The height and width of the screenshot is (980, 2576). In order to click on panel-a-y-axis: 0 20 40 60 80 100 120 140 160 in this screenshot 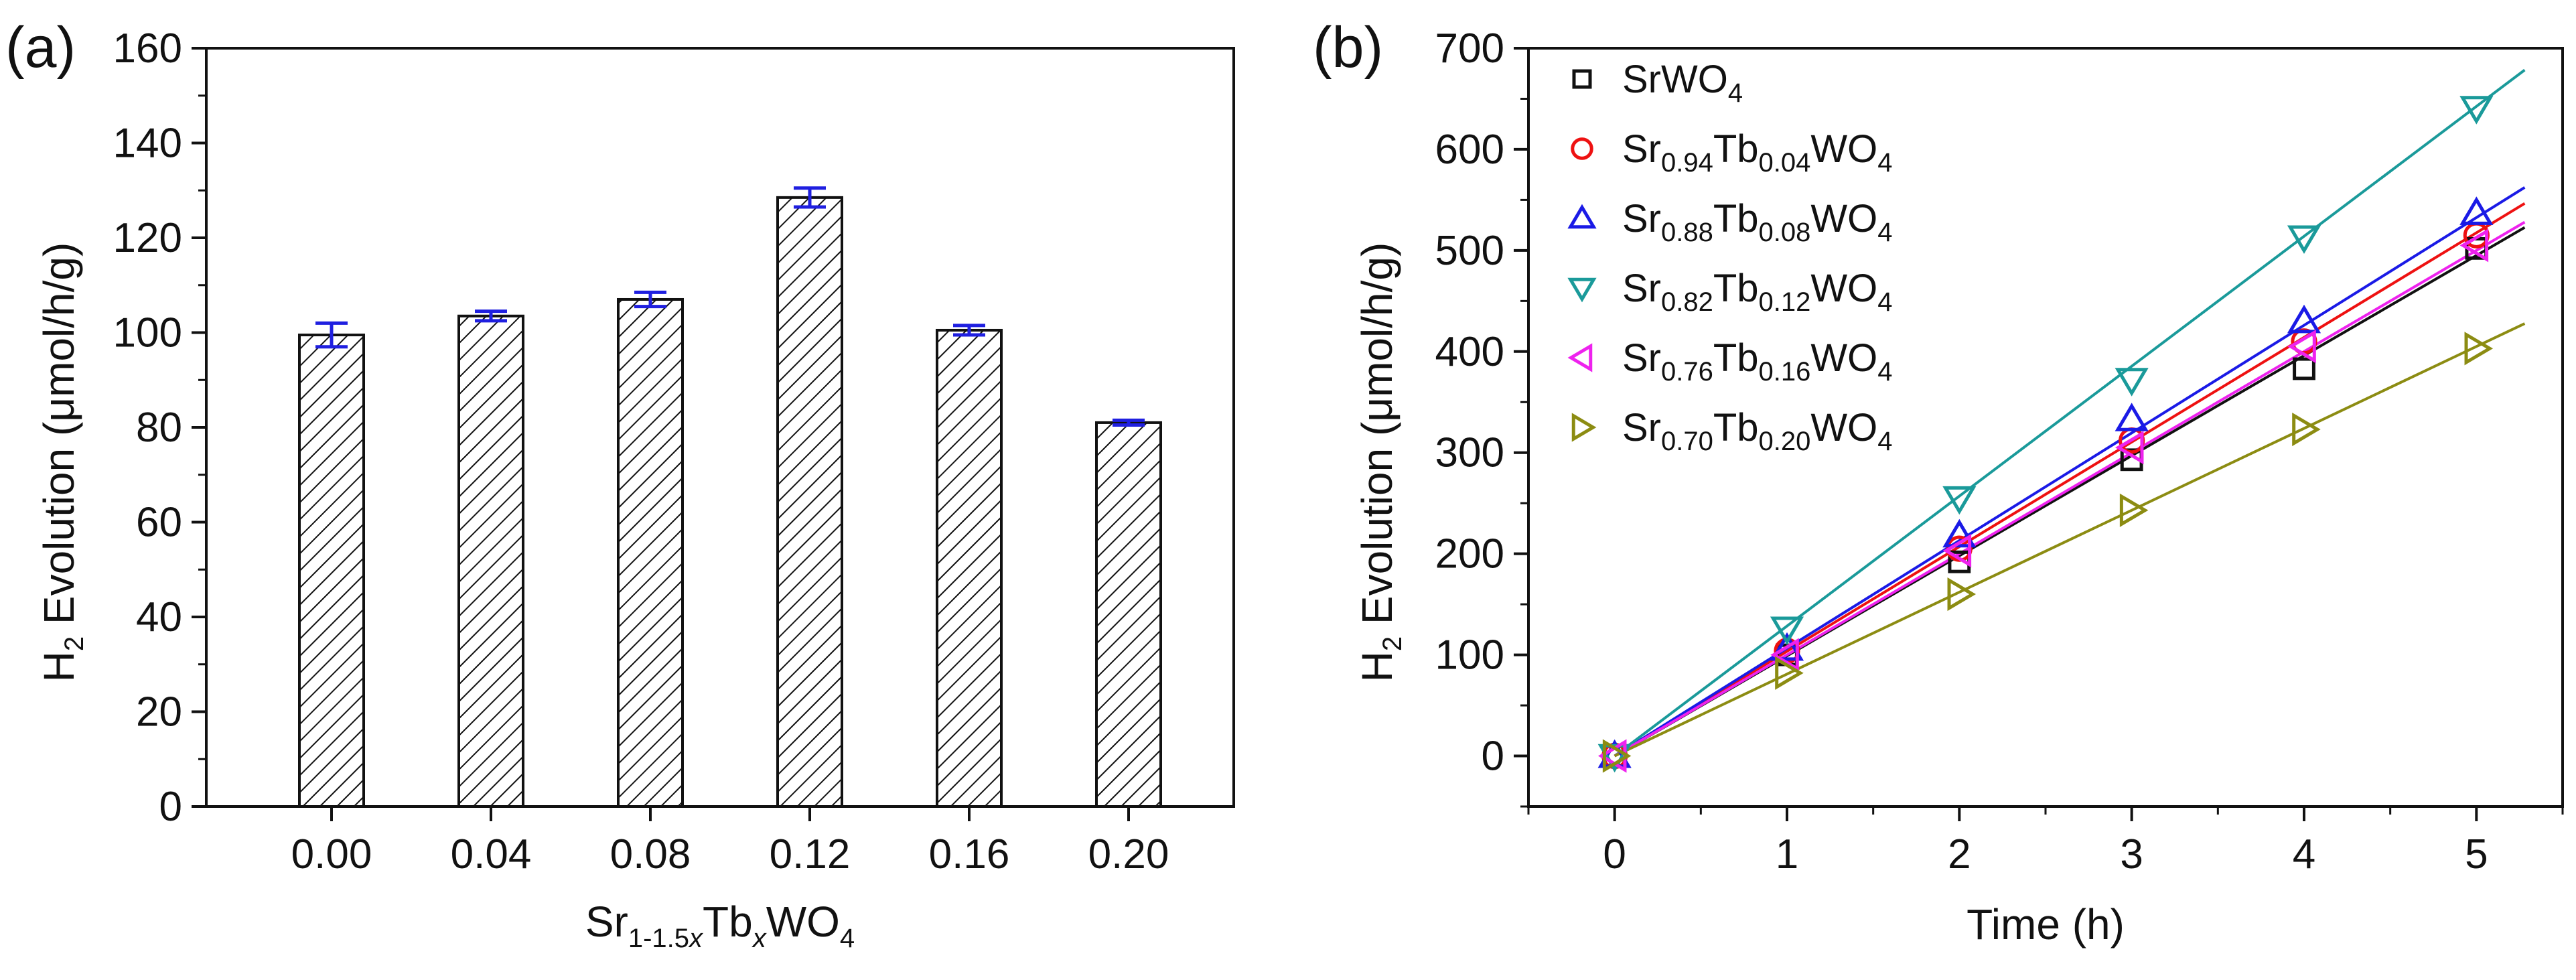, I will do `click(159, 427)`.